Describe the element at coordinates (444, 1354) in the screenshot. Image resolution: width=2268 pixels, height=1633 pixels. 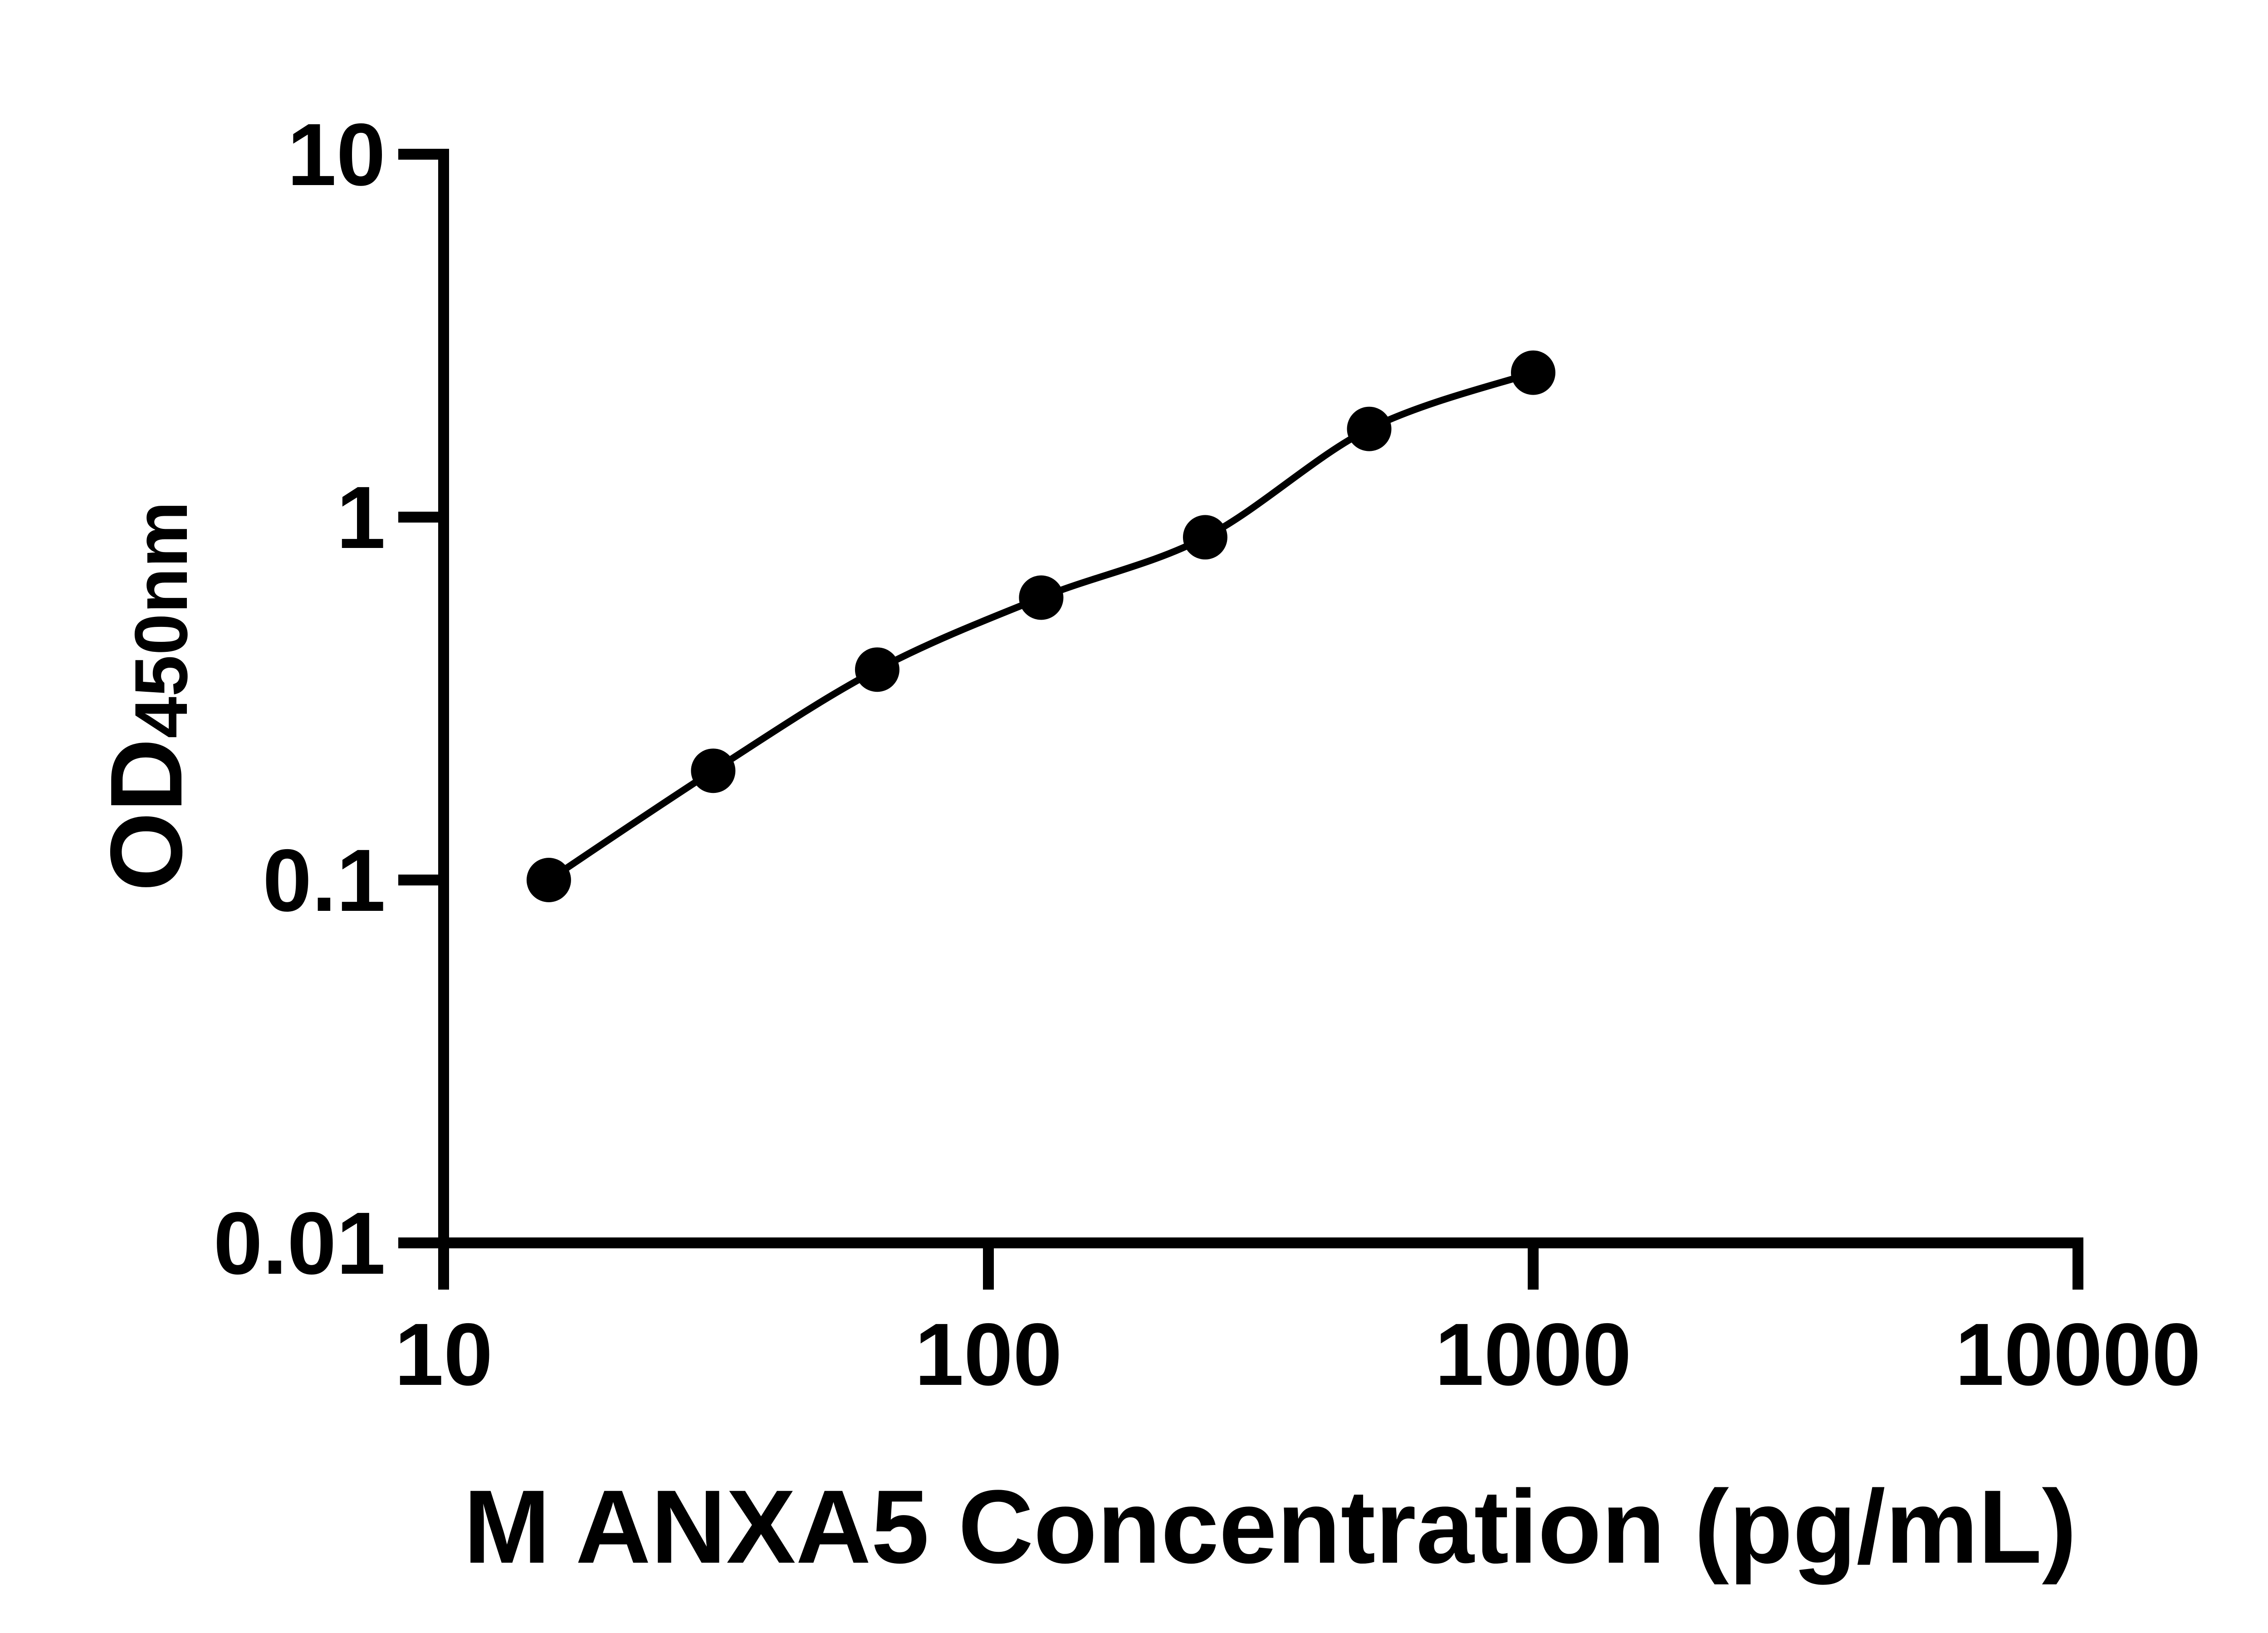
I see `x-tick-label-10: 10` at that location.